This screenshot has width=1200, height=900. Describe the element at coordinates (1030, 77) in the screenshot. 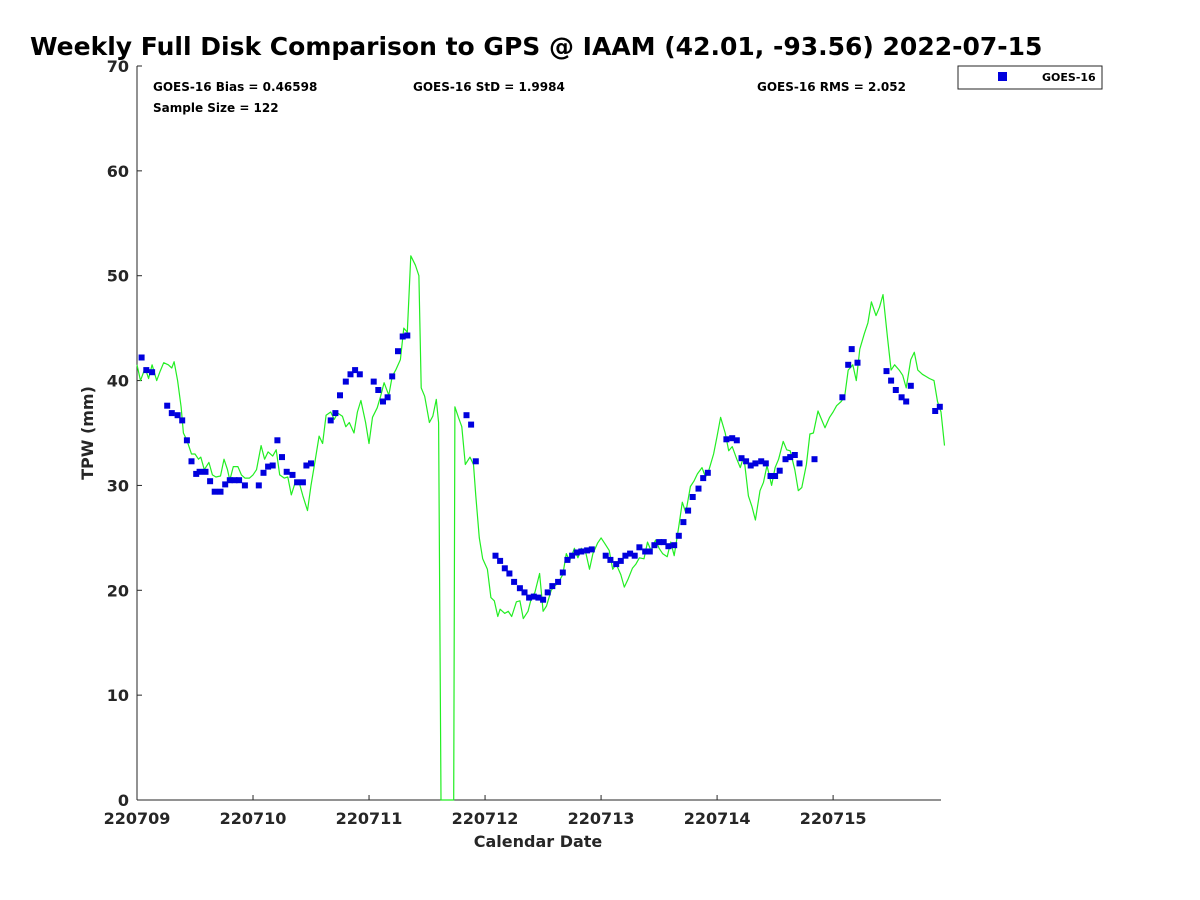

I see `legend-box` at that location.